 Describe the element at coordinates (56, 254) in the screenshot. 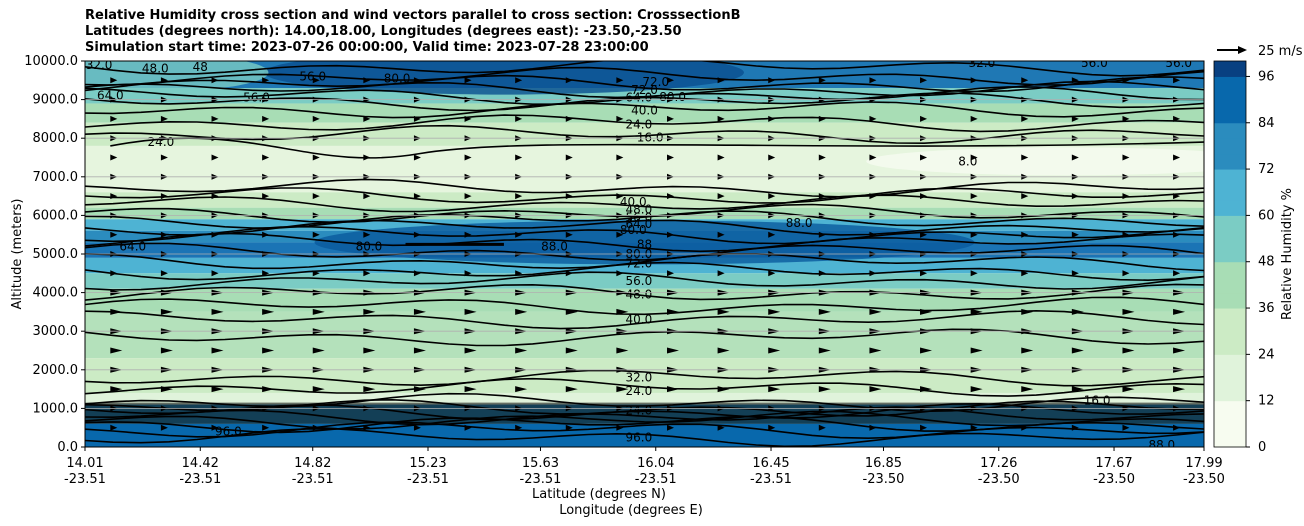

I see `y-tick-label: 5000.0` at that location.